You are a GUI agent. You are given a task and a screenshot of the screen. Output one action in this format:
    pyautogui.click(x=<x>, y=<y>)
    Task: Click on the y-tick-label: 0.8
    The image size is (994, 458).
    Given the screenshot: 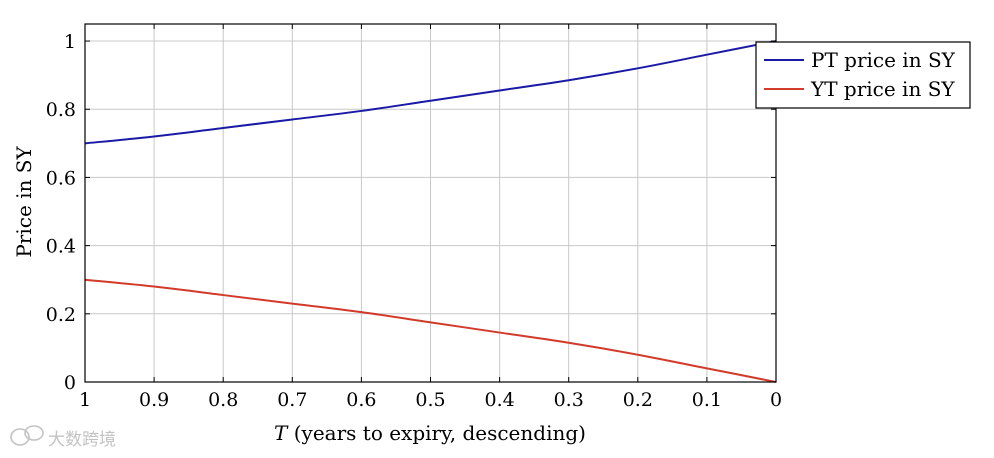 What is the action you would take?
    pyautogui.click(x=61, y=110)
    